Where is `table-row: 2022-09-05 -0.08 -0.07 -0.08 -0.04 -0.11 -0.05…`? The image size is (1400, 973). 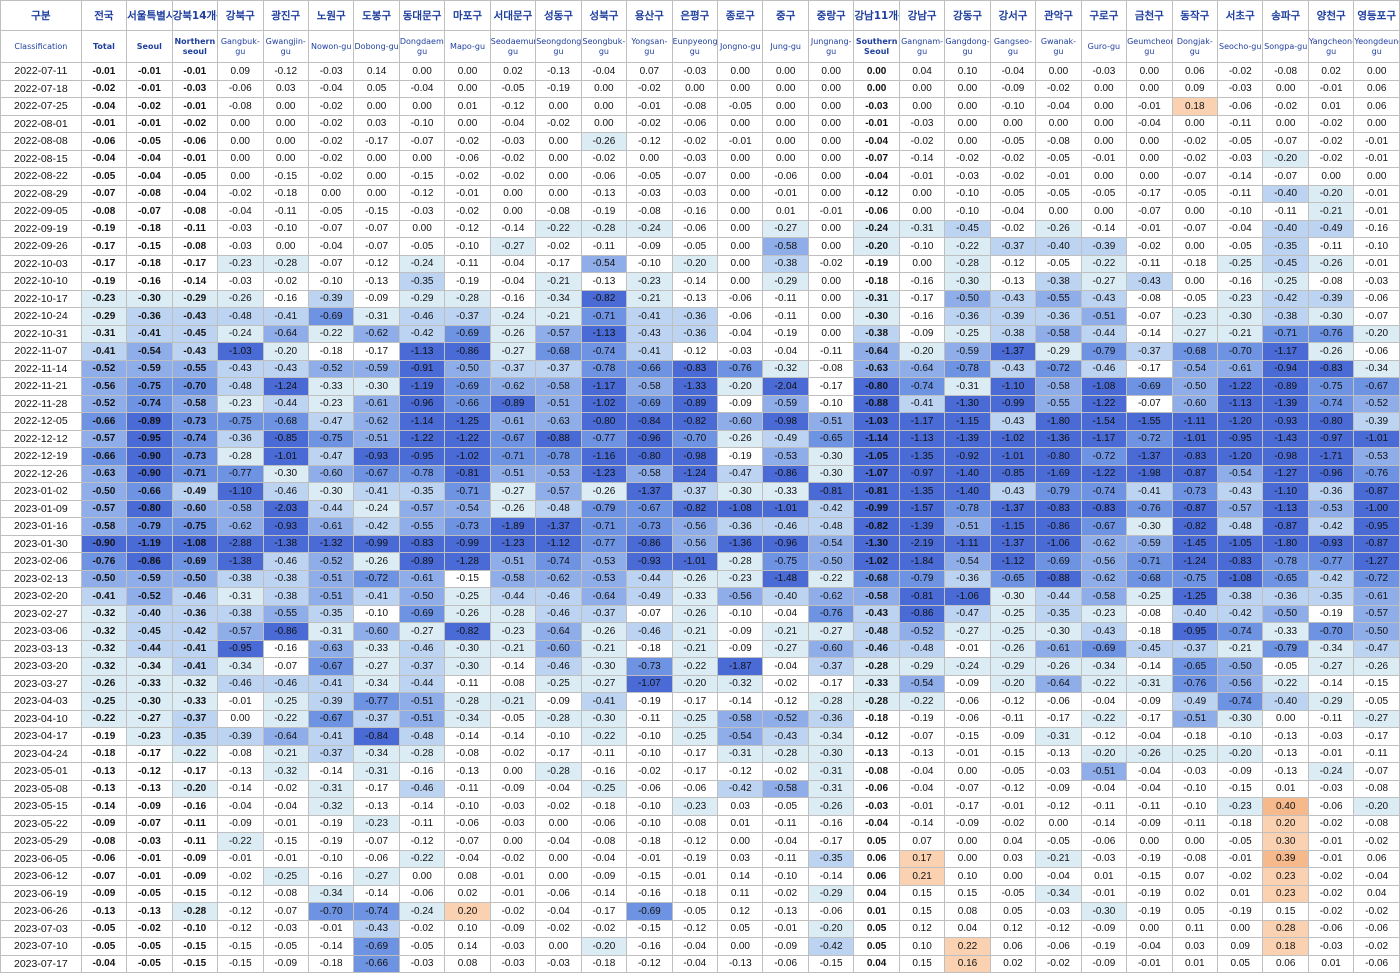
table-row: 2022-09-05 -0.08 -0.07 -0.08 -0.04 -0.11 -0.05… is located at coordinates (700, 211).